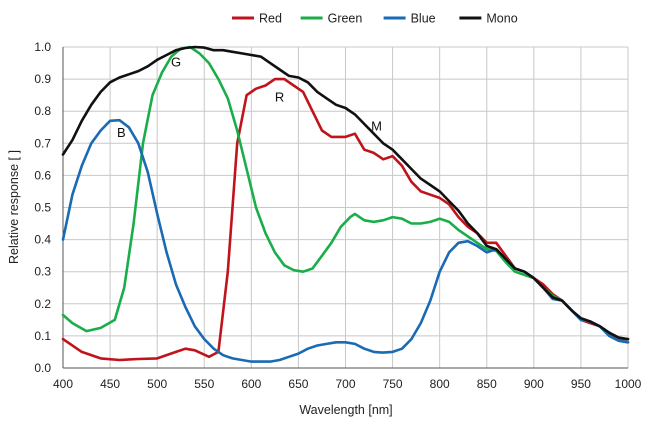 Image resolution: width=659 pixels, height=428 pixels. What do you see at coordinates (345, 19) in the screenshot?
I see `legend-label-green: Green` at bounding box center [345, 19].